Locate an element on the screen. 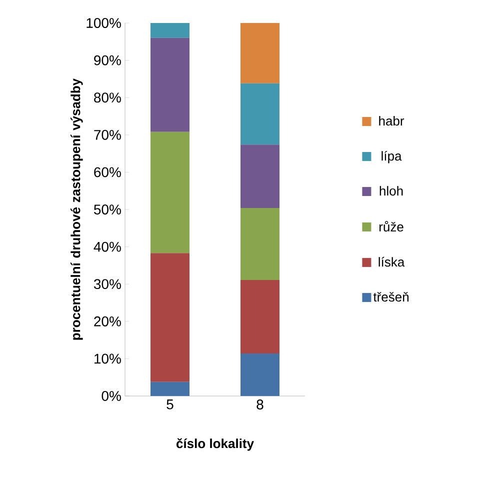  y-tick-label: 10% is located at coordinates (107, 359).